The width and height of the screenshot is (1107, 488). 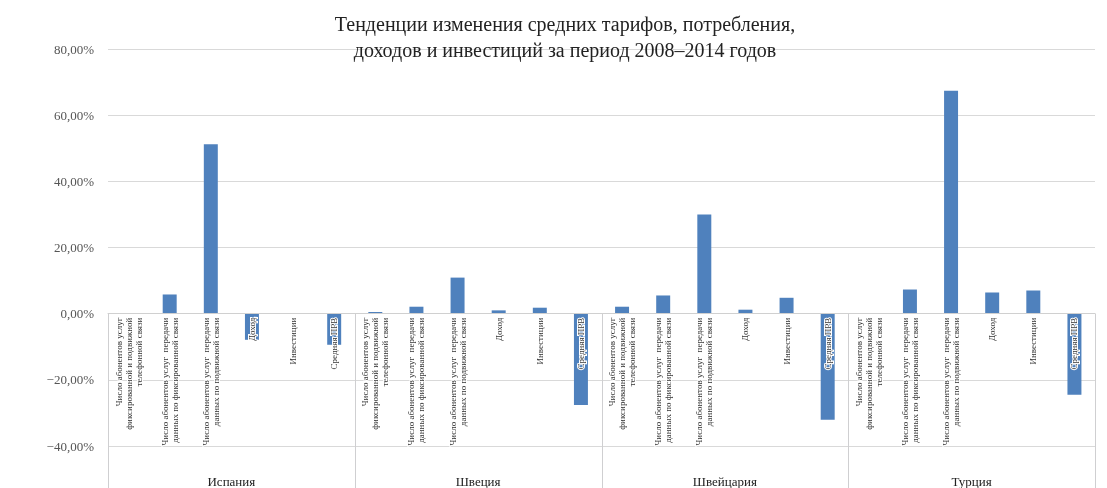 I want to click on y-tick-label: −20,00%, so click(x=70, y=380).